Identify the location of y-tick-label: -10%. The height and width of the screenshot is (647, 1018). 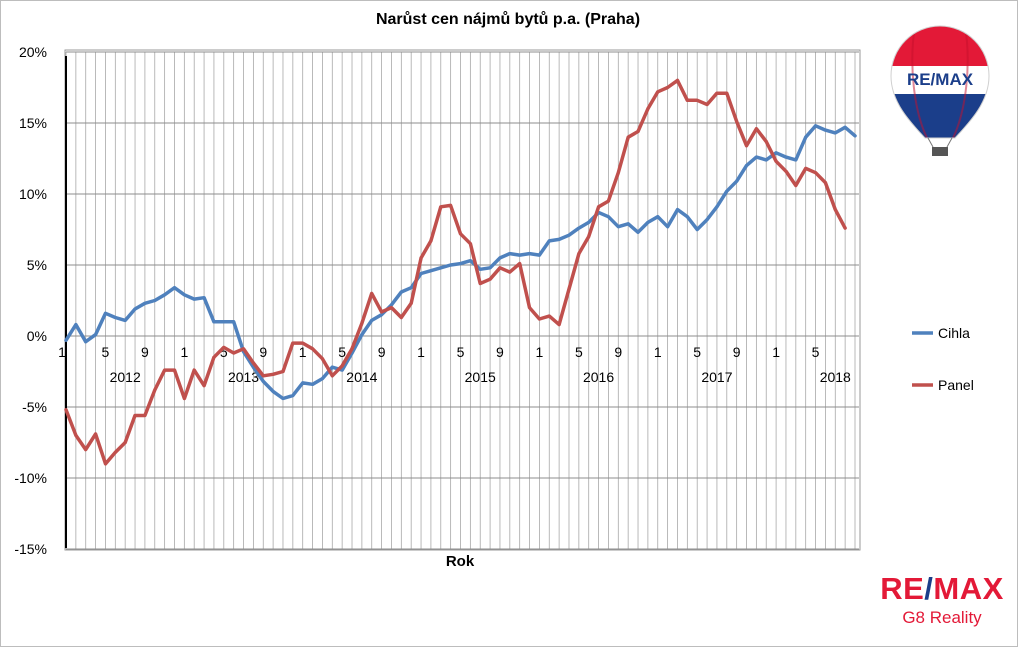
(30, 478).